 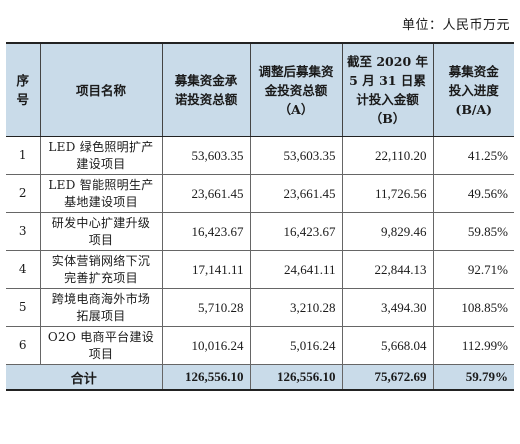 I want to click on row-committed: 10,016.24, so click(x=206, y=345).